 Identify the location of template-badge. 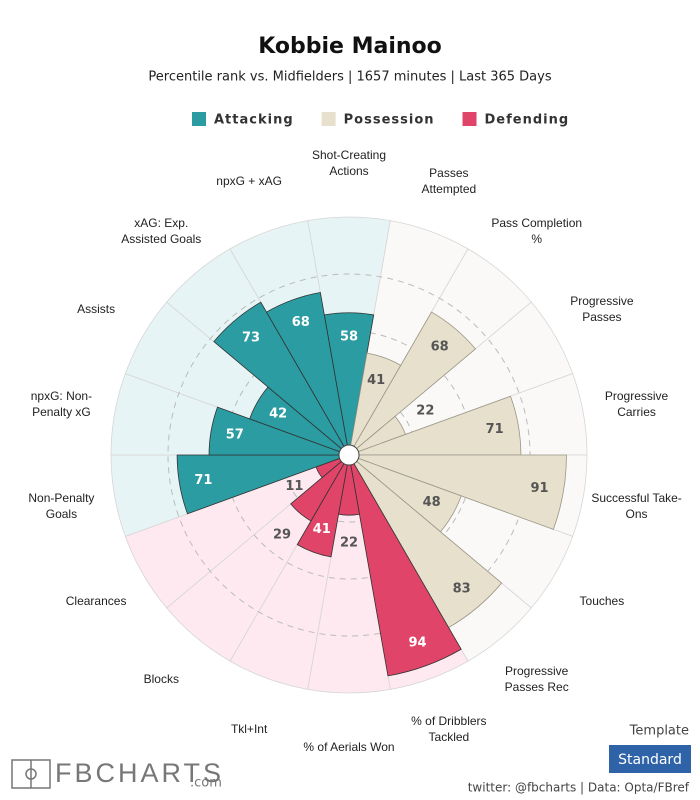
(650, 759).